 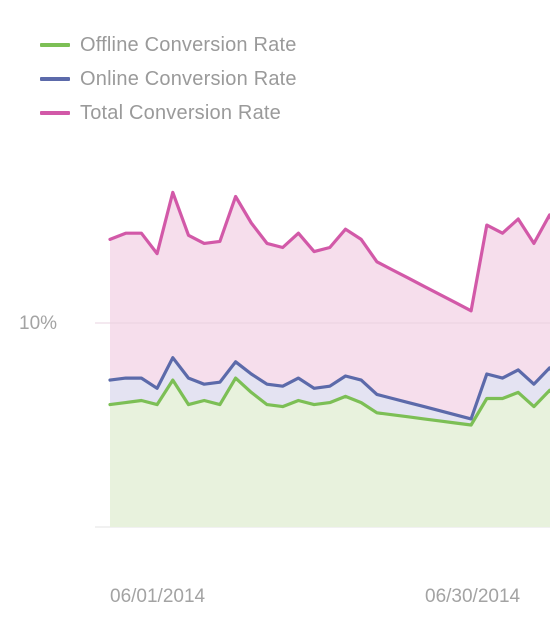 What do you see at coordinates (180, 112) in the screenshot?
I see `legend-label-total: Total Conversion Rate` at bounding box center [180, 112].